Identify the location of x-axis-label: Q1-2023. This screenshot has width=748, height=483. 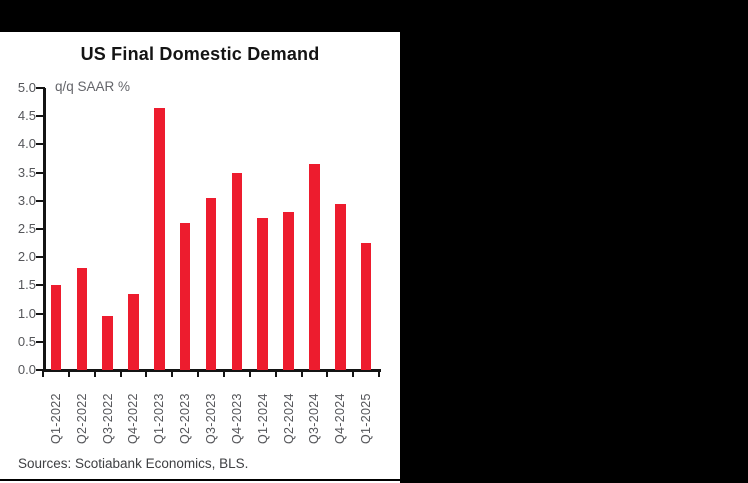
(159, 418).